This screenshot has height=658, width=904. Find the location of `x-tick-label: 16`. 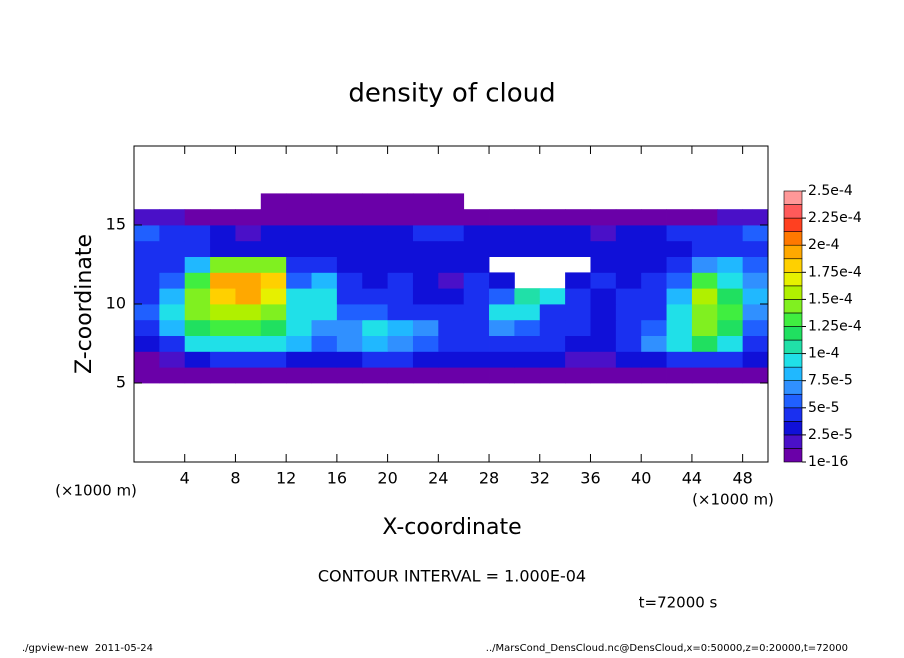

x-tick-label: 16 is located at coordinates (337, 478).